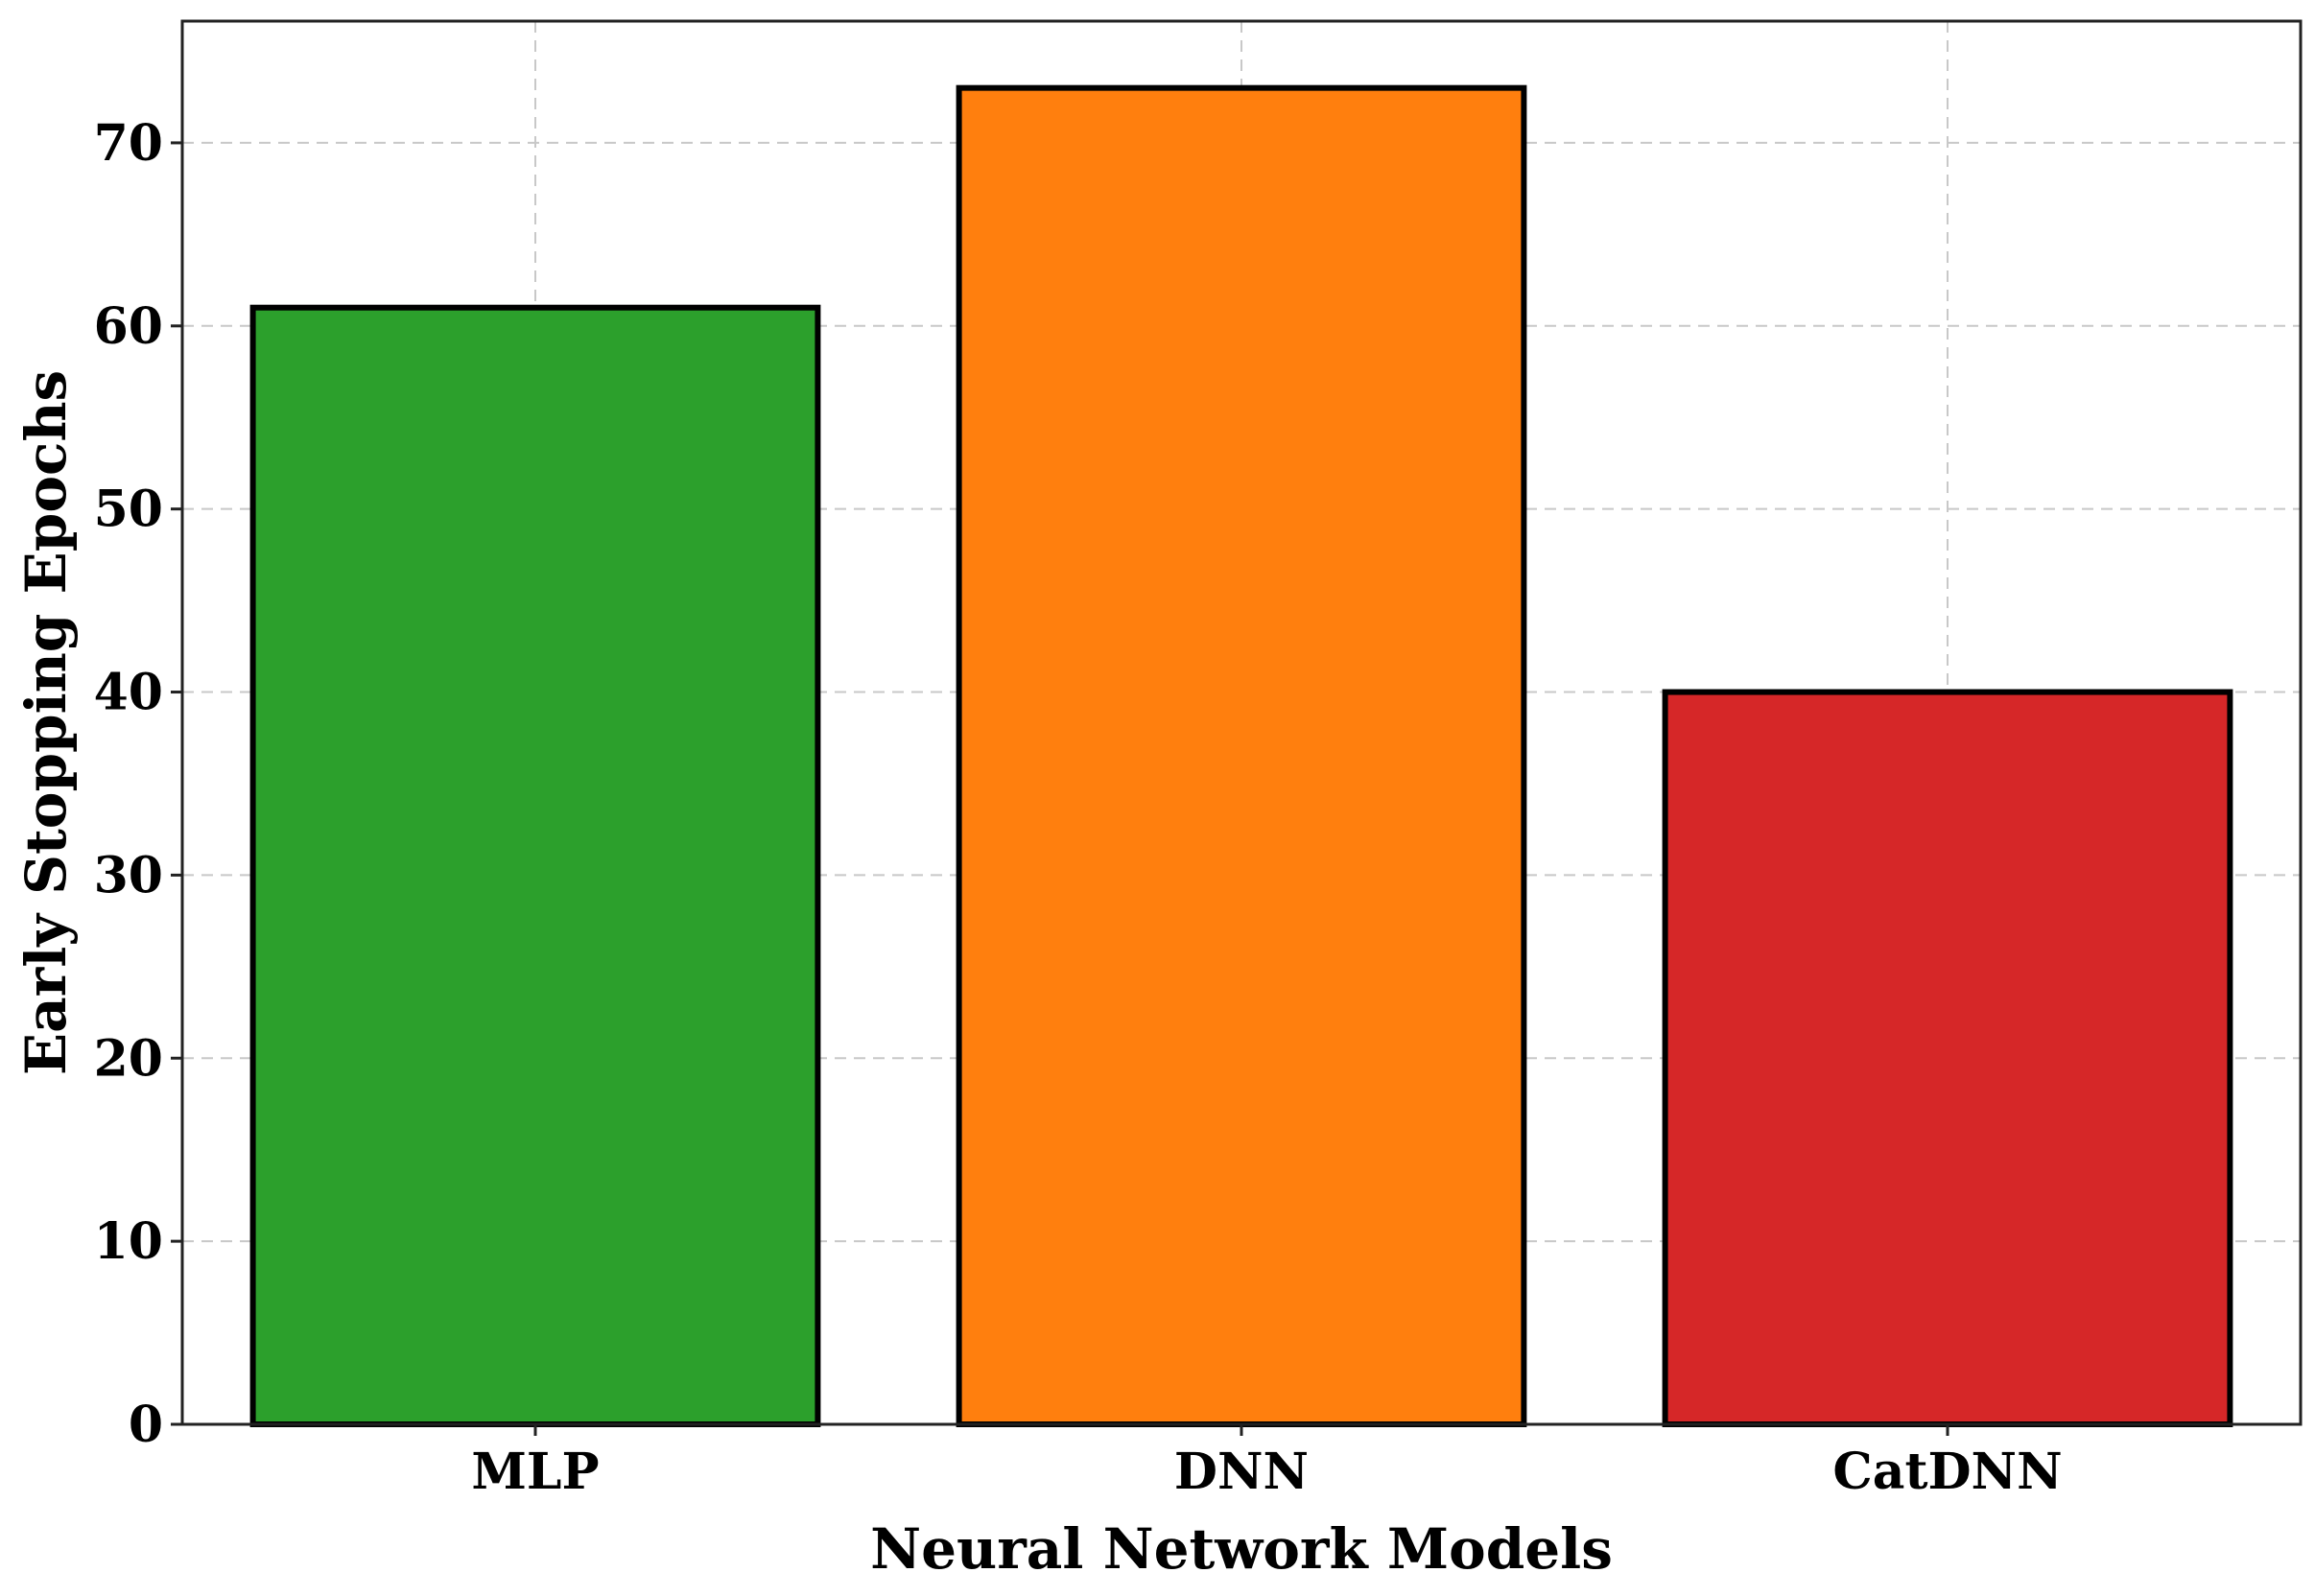 Image resolution: width=2315 pixels, height=1596 pixels. I want to click on y-tick-label: 20, so click(128, 1058).